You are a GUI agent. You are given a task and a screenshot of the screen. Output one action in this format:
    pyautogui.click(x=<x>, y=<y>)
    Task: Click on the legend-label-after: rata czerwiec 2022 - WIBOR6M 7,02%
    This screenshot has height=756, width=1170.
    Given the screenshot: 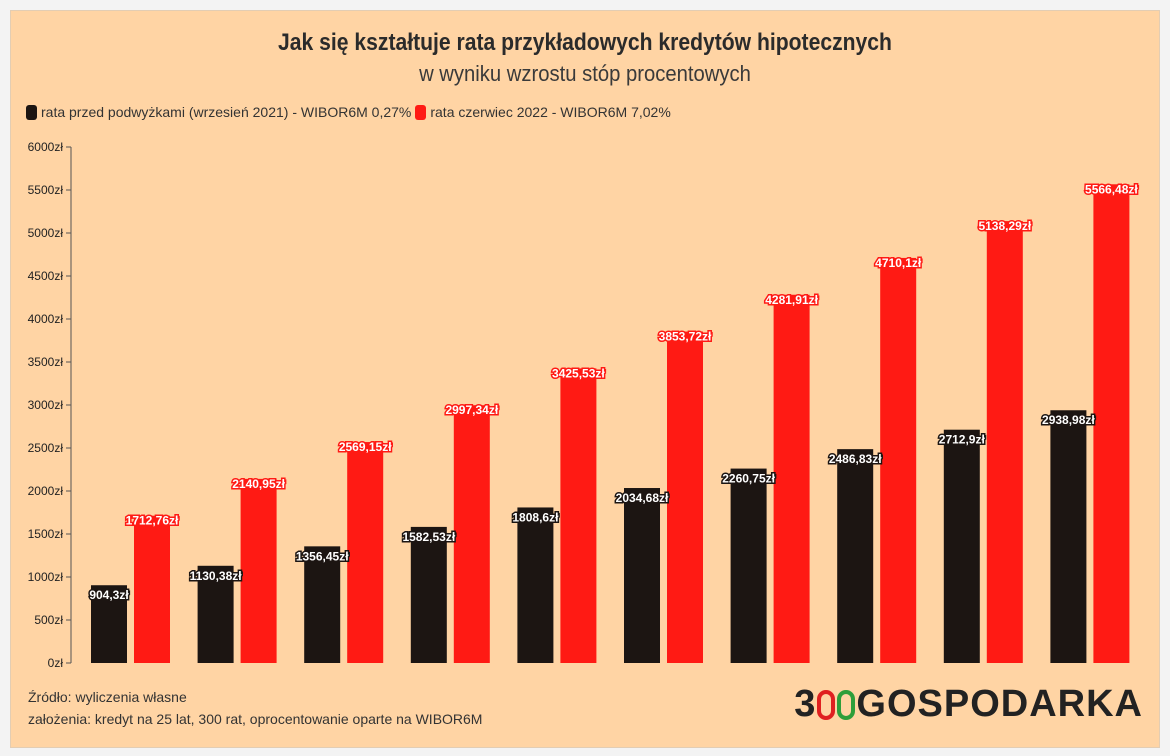 What is the action you would take?
    pyautogui.click(x=550, y=112)
    